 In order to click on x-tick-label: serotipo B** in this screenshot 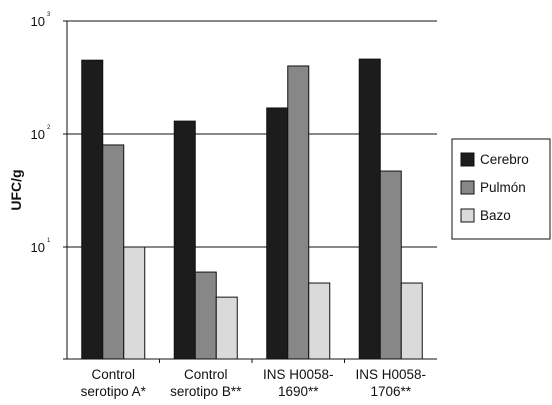, I will do `click(206, 391)`.